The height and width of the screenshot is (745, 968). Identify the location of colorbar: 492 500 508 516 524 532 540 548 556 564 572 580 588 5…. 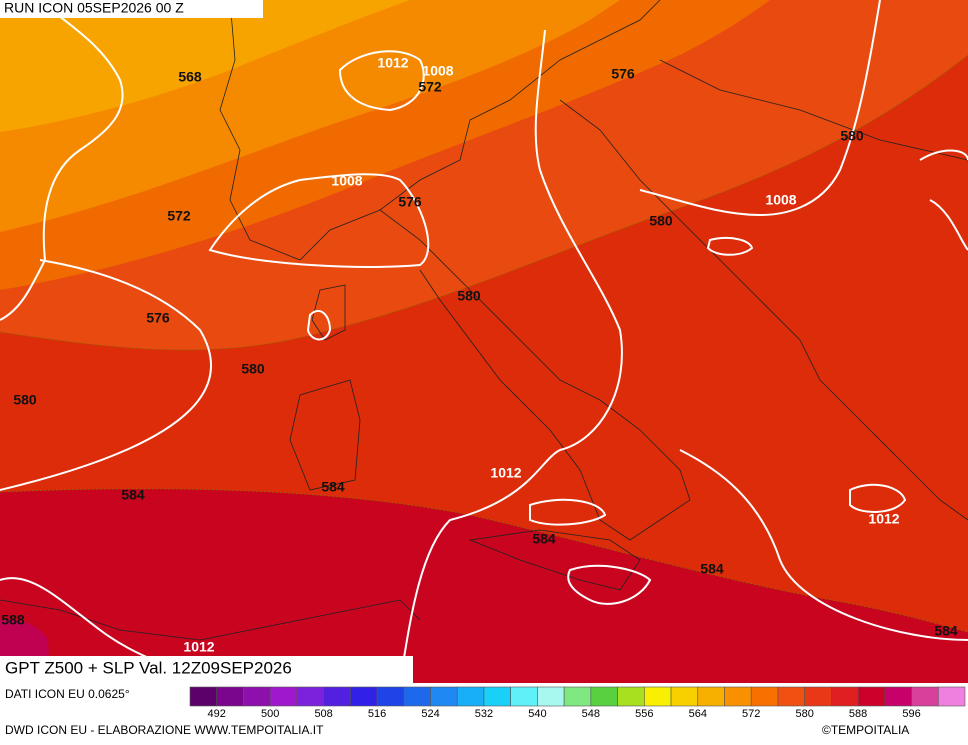
(577, 703).